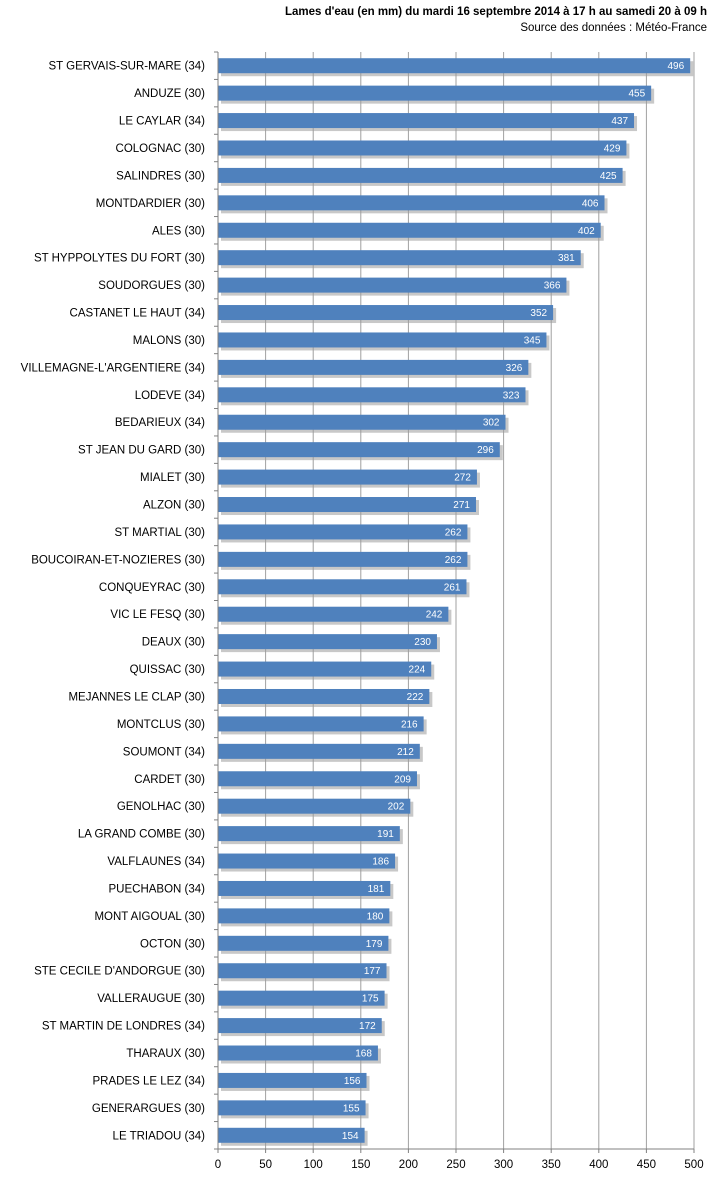 The height and width of the screenshot is (1187, 713). Describe the element at coordinates (566, 258) in the screenshot. I see `data-label: 381` at that location.